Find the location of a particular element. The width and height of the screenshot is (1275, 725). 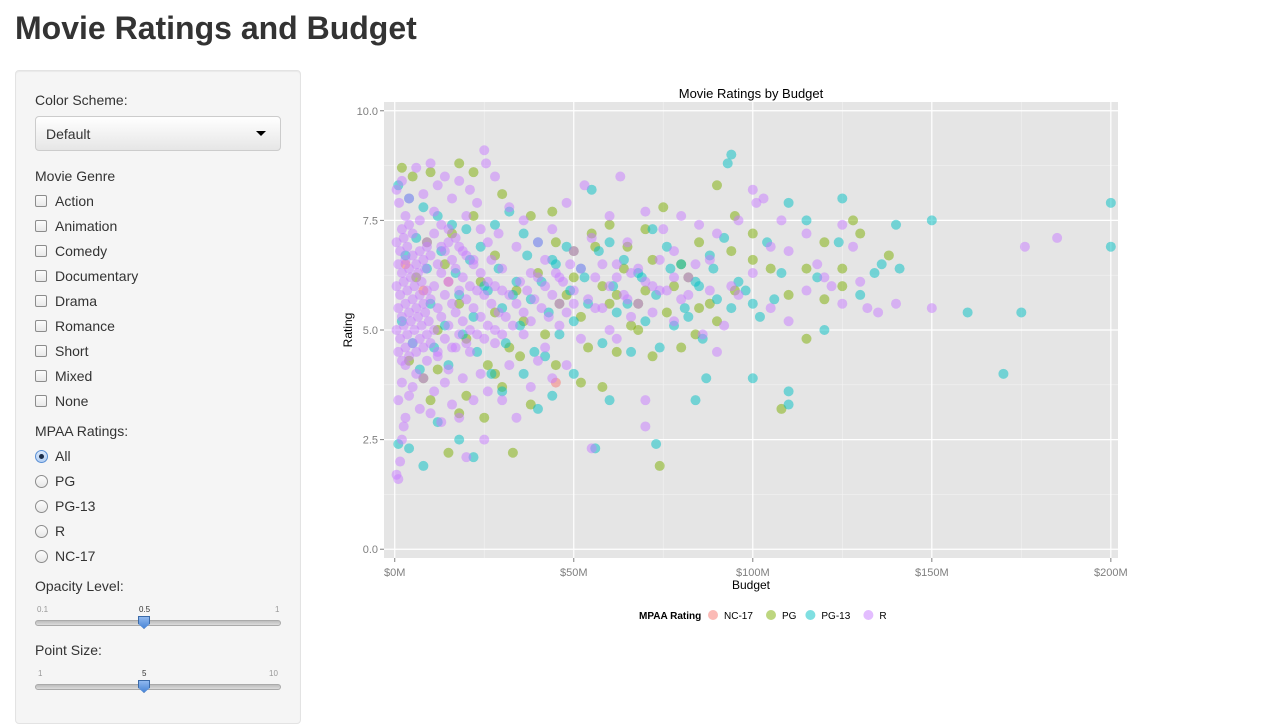

genre-option-action: Action is located at coordinates (64, 201).